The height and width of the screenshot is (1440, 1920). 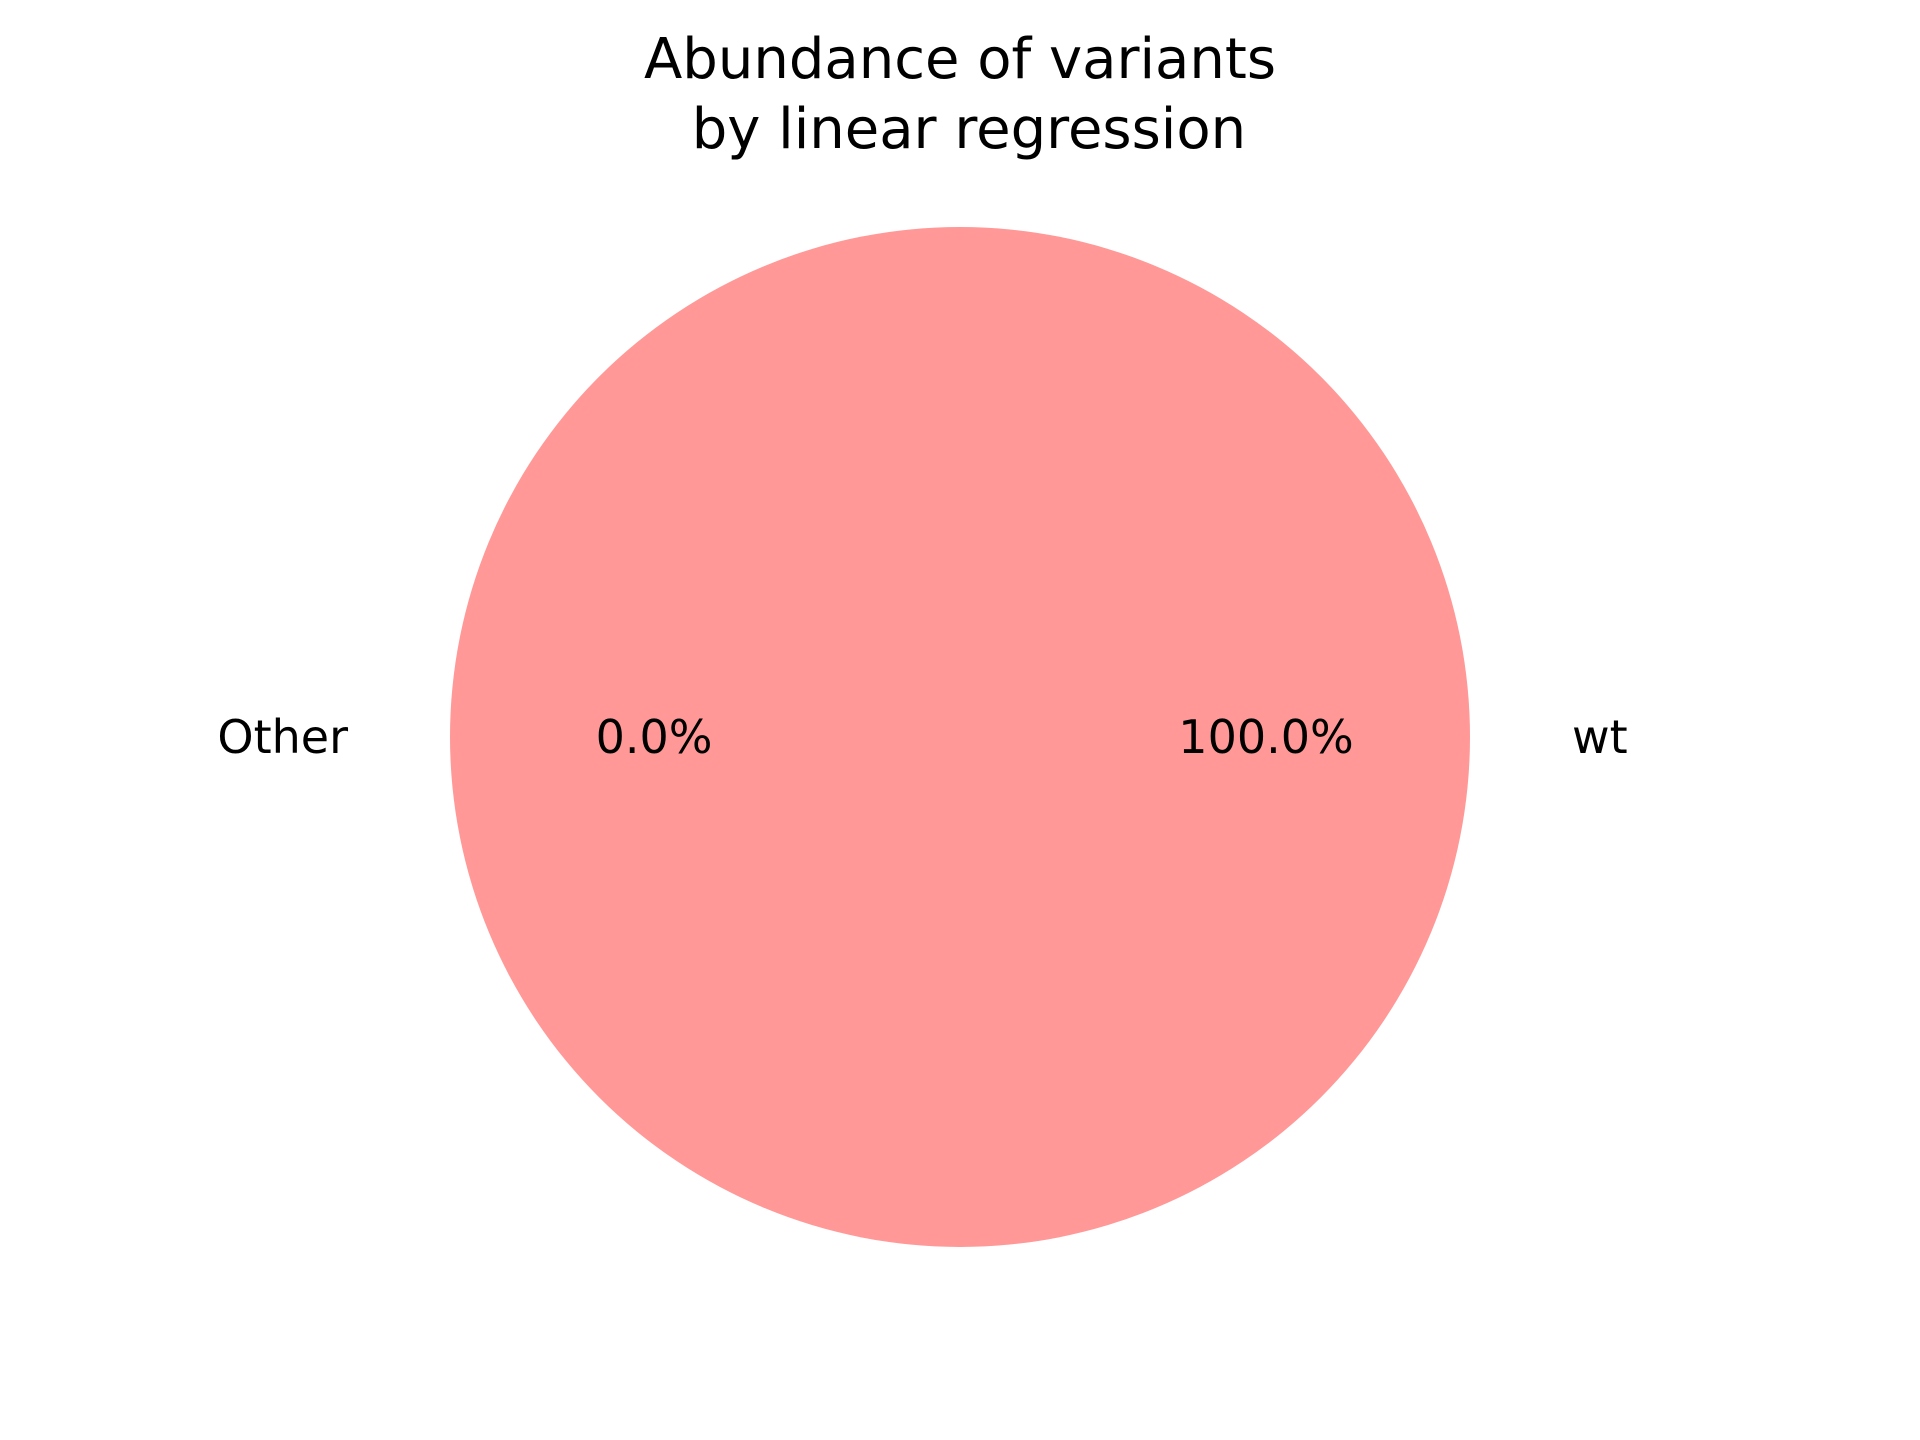 I want to click on slice-label-other: Other, so click(x=282, y=737).